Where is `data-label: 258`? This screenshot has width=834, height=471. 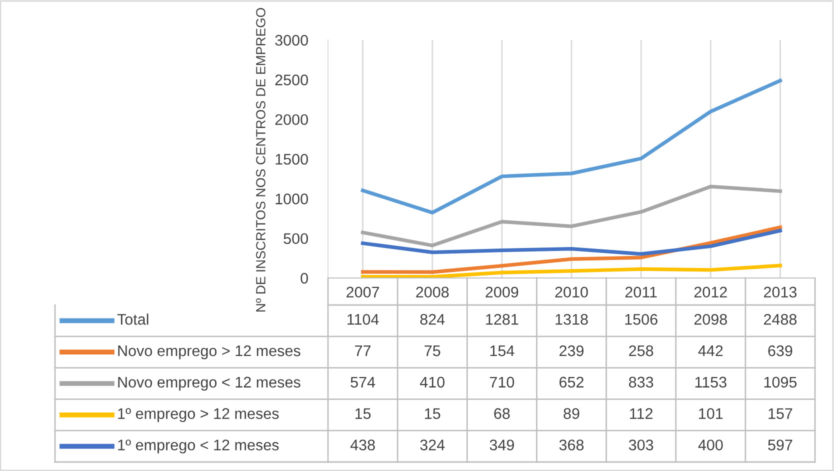
data-label: 258 is located at coordinates (641, 350).